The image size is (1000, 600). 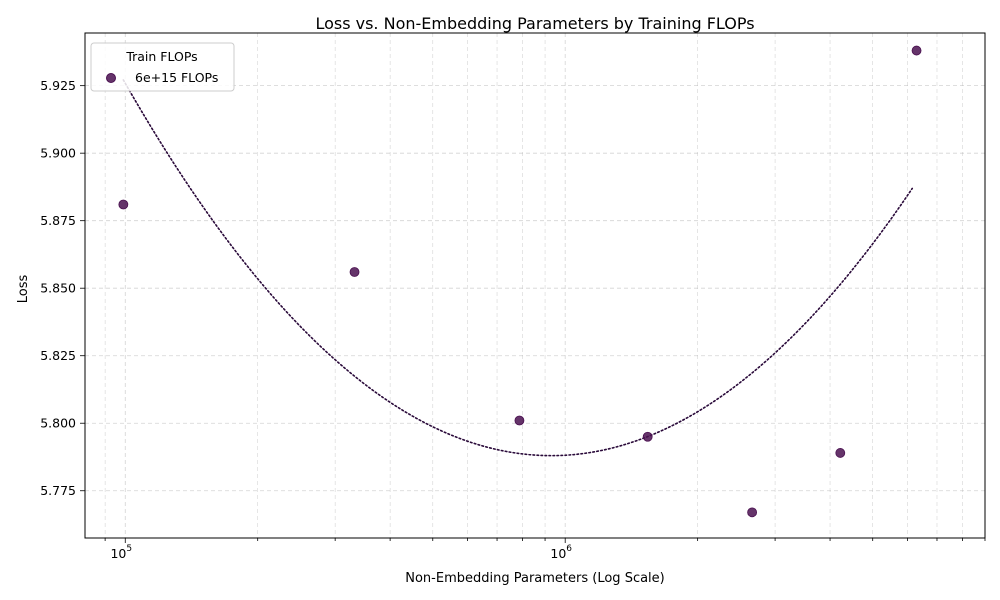 What do you see at coordinates (111, 78) in the screenshot?
I see `legend-marker` at bounding box center [111, 78].